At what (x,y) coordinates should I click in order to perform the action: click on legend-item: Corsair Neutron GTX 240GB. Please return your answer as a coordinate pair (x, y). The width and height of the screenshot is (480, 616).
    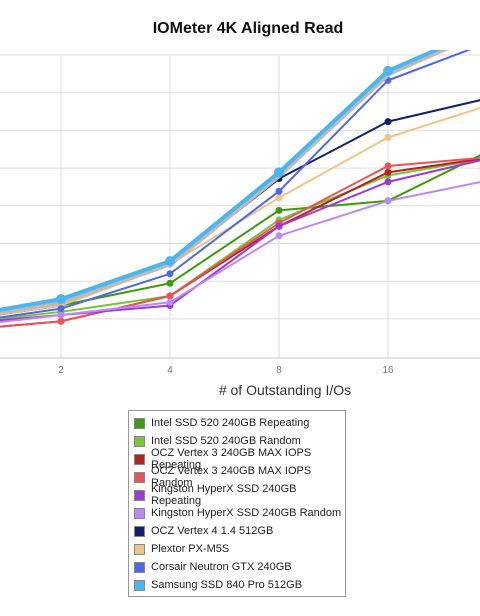
    Looking at the image, I should click on (237, 567).